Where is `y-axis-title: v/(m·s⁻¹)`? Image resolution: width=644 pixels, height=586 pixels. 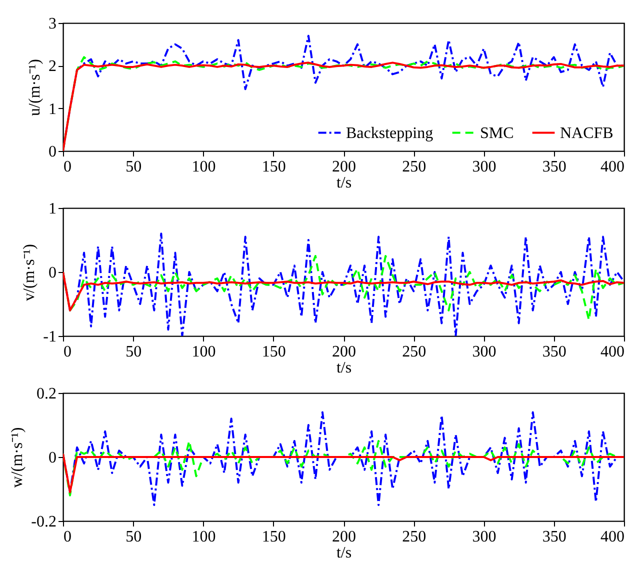 y-axis-title: v/(m·s⁻¹) is located at coordinates (29, 272).